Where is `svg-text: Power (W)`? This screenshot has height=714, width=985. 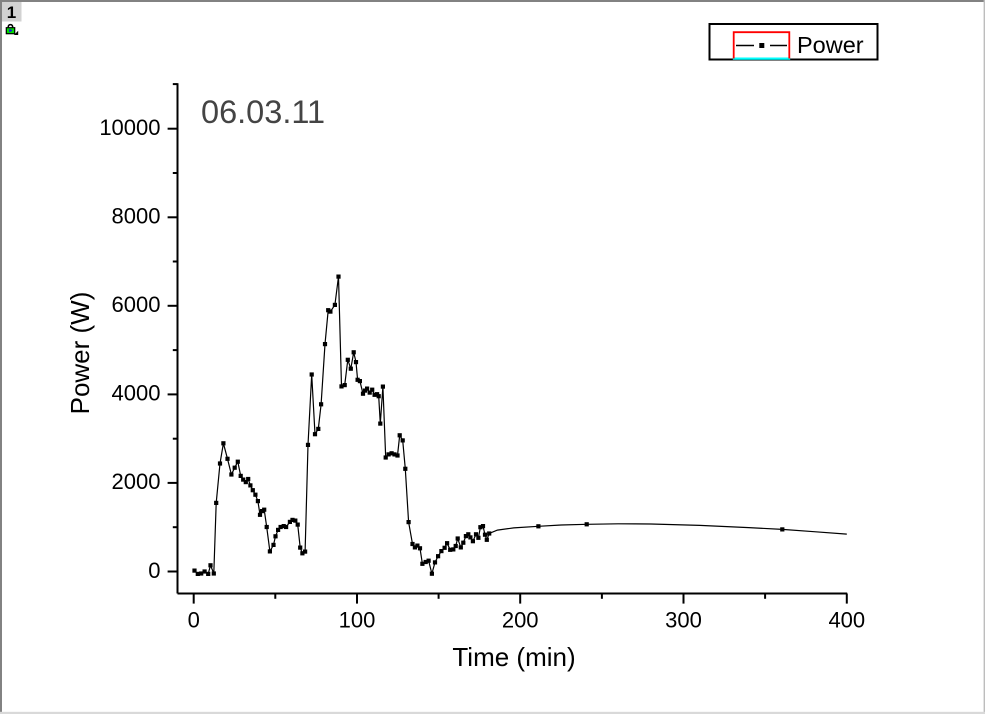
svg-text: Power (W) is located at coordinates (80, 353).